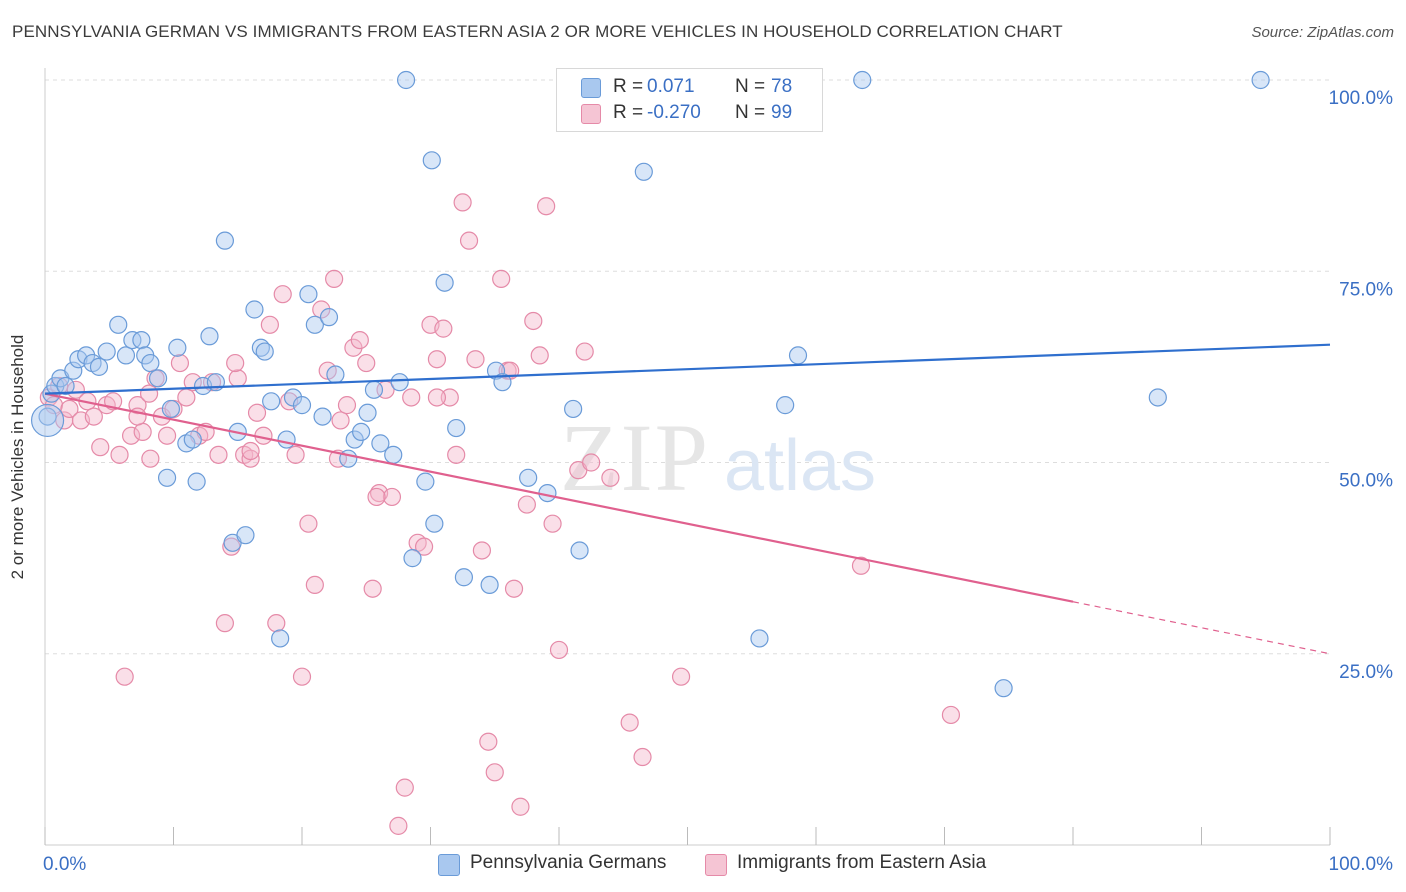 This screenshot has width=1406, height=892. Describe the element at coordinates (800, 466) in the screenshot. I see `watermark-atlas: atlas` at that location.